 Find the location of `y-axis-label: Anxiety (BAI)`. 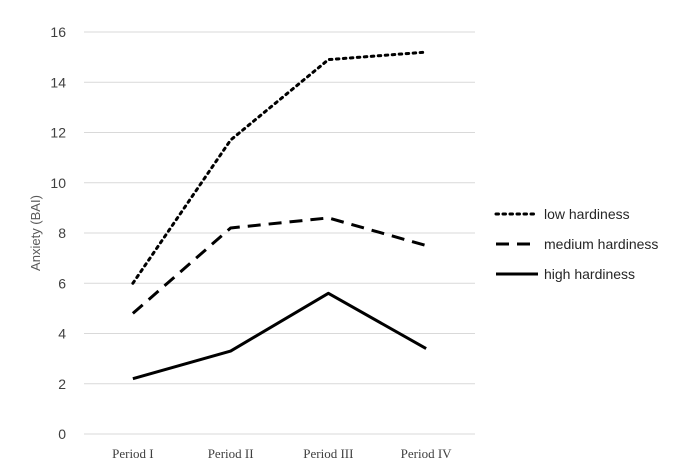

y-axis-label: Anxiety (BAI) is located at coordinates (35, 233).